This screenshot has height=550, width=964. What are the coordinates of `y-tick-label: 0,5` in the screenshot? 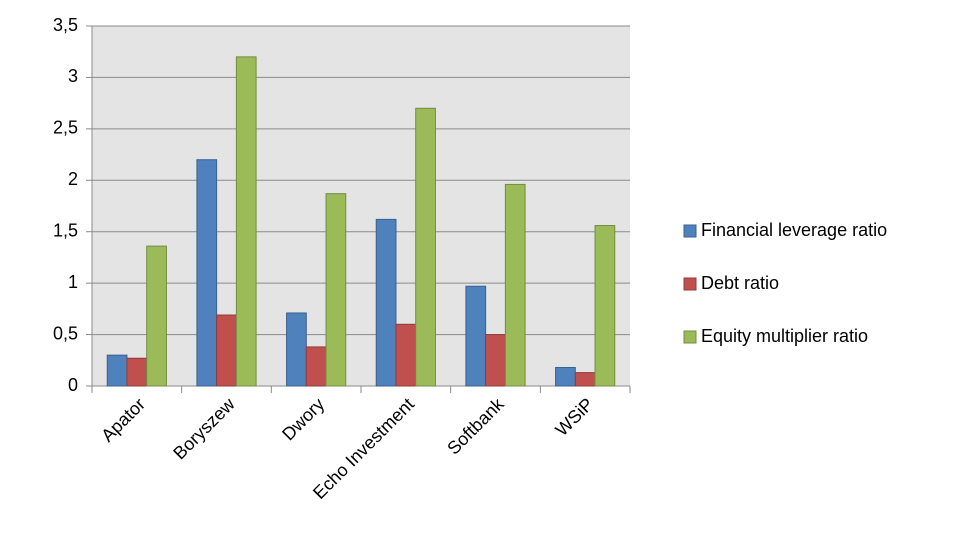 It's located at (65, 333).